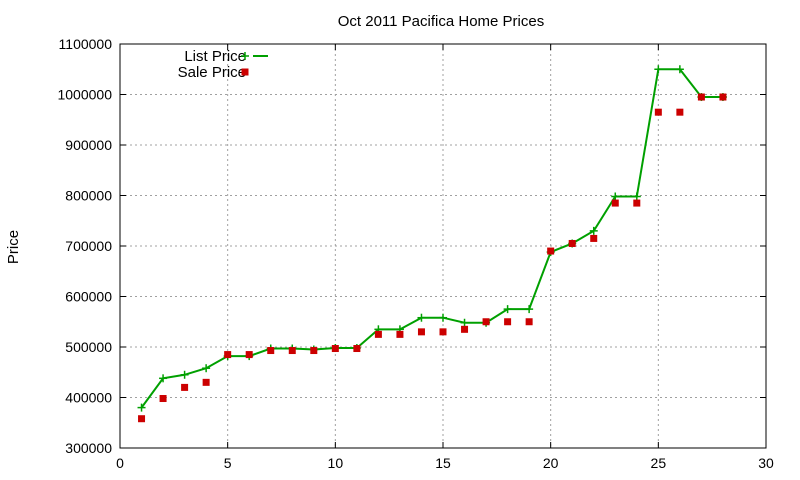 The height and width of the screenshot is (480, 800). Describe the element at coordinates (336, 463) in the screenshot. I see `x-tick-label: 10` at that location.